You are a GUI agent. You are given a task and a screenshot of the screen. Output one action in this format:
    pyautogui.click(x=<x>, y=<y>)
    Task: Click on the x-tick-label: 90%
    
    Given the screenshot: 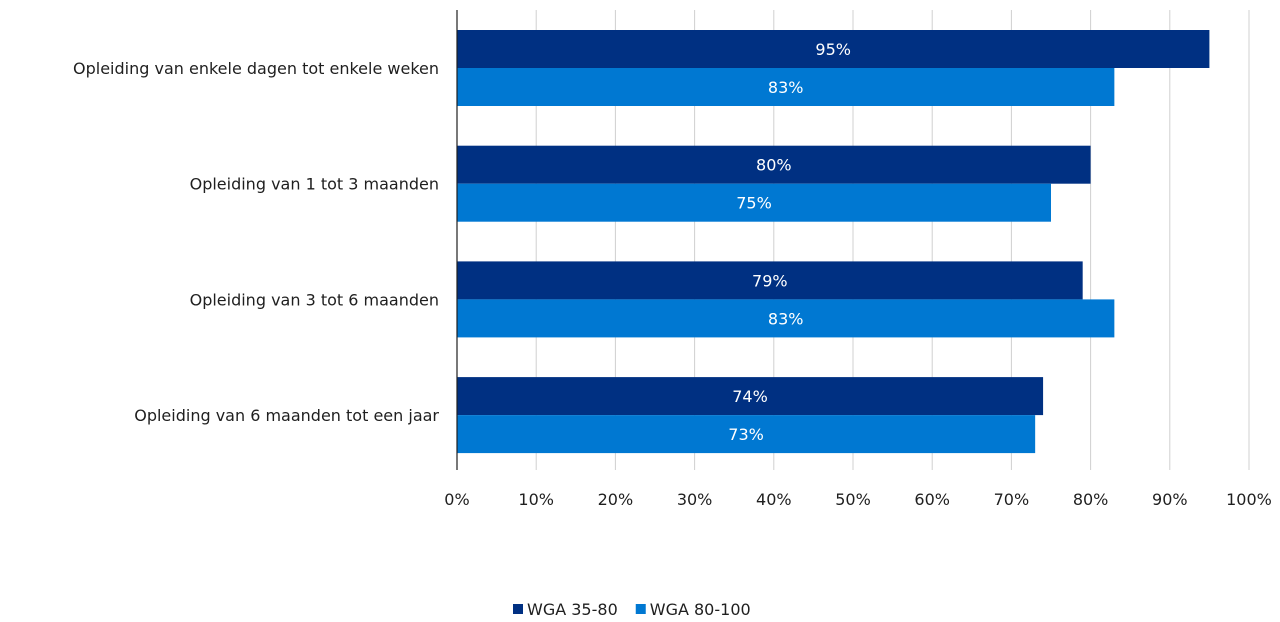 What is the action you would take?
    pyautogui.click(x=1170, y=499)
    